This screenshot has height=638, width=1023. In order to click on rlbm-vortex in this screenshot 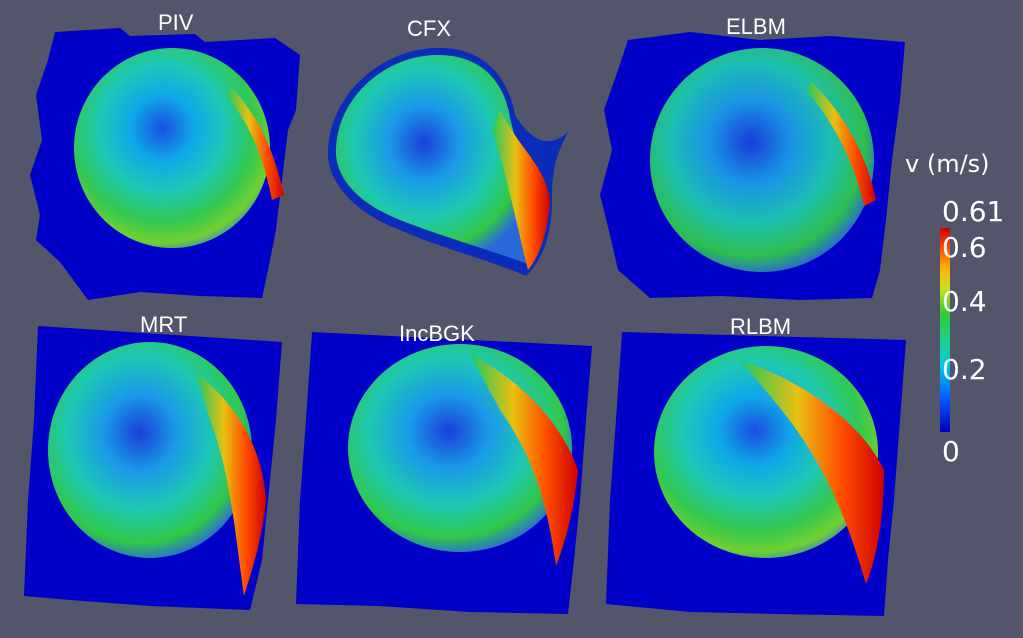, I will do `click(766, 452)`.